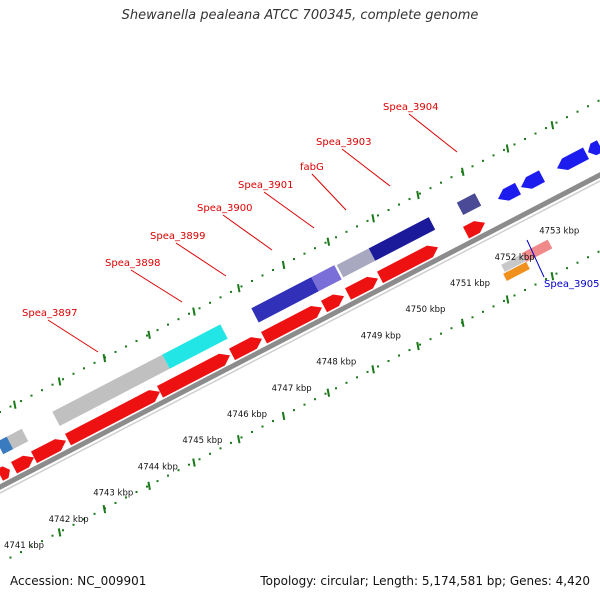 Image resolution: width=600 pixels, height=600 pixels. I want to click on gene-block-spea3903-group, so click(402, 239).